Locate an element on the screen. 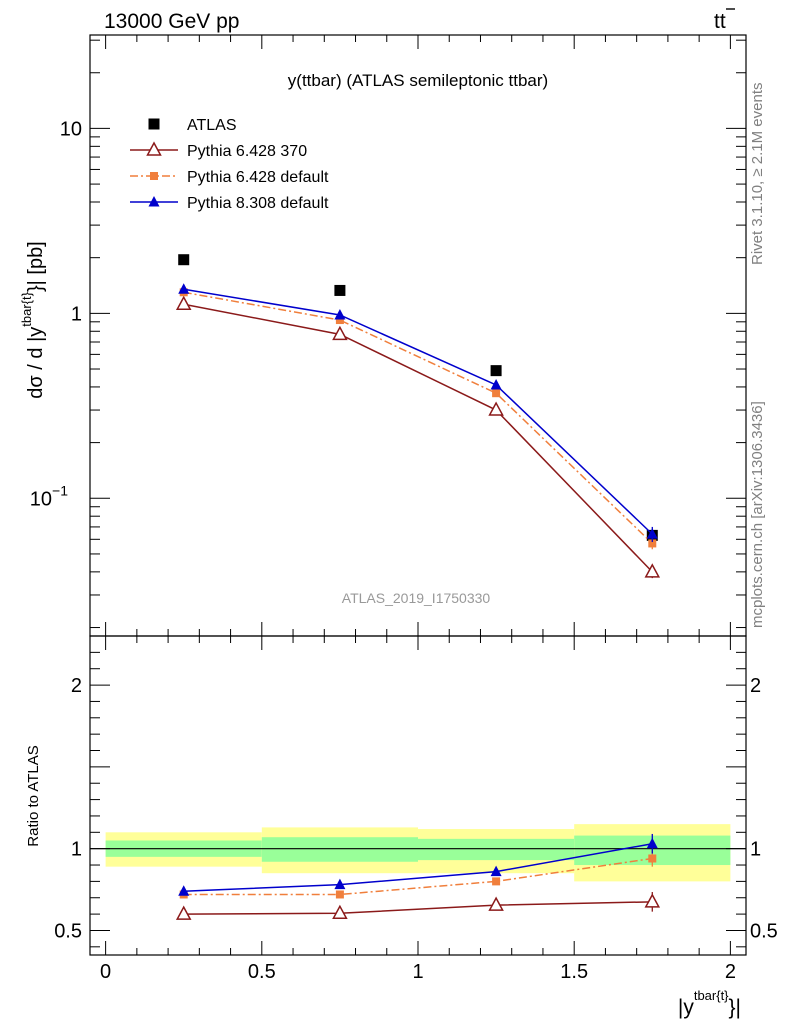 Image resolution: width=786 pixels, height=1024 pixels. main-ytick-label-2: 10−1 is located at coordinates (49, 496).